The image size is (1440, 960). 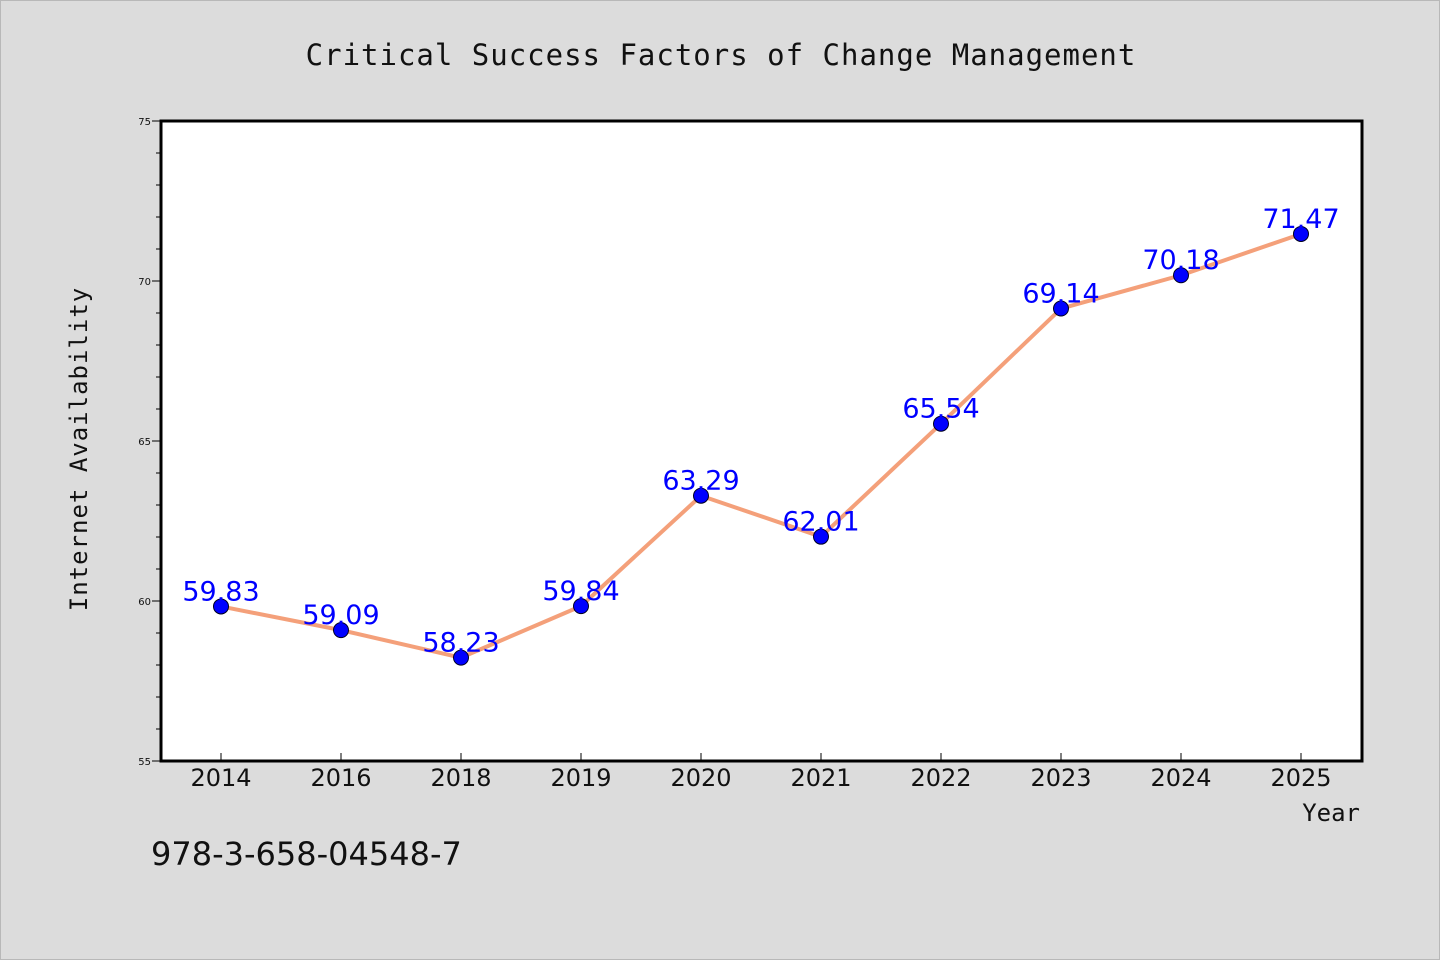 I want to click on x-tick-label: 2024, so click(x=1180, y=778).